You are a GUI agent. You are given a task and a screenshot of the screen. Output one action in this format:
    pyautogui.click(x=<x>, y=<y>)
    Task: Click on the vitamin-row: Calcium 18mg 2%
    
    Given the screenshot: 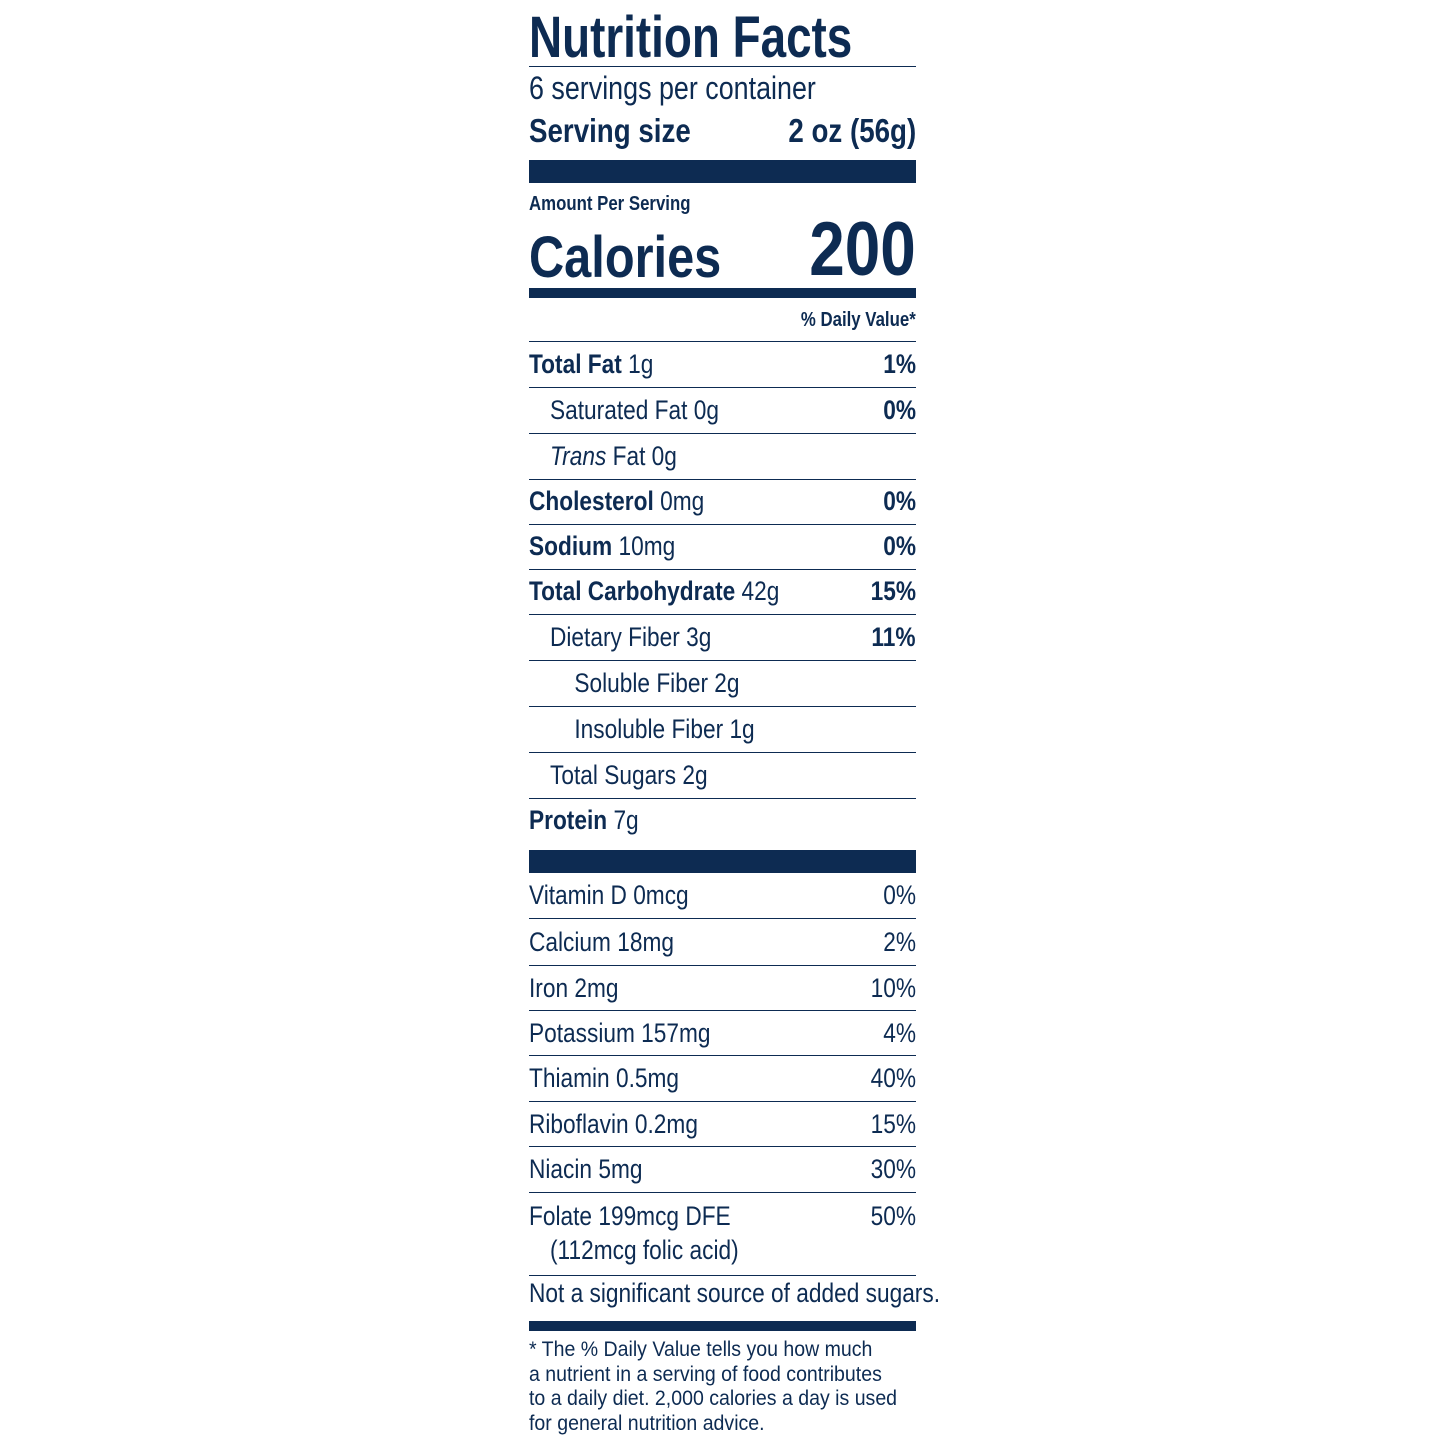 What is the action you would take?
    pyautogui.click(x=722, y=942)
    